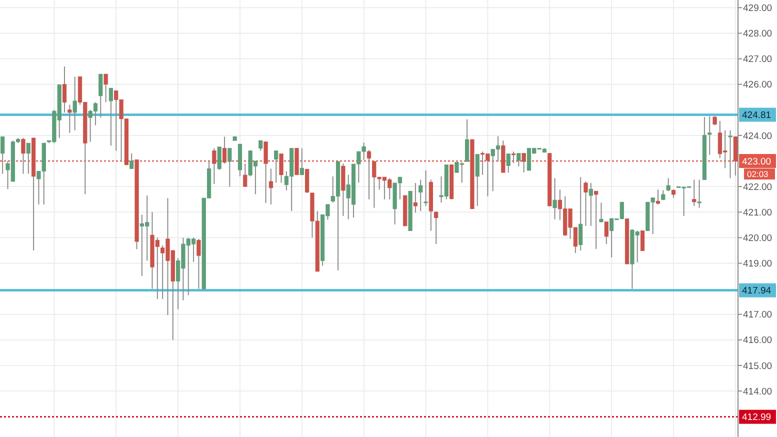 The height and width of the screenshot is (437, 777). What do you see at coordinates (757, 116) in the screenshot?
I see `ref-line-label: 424.81` at bounding box center [757, 116].